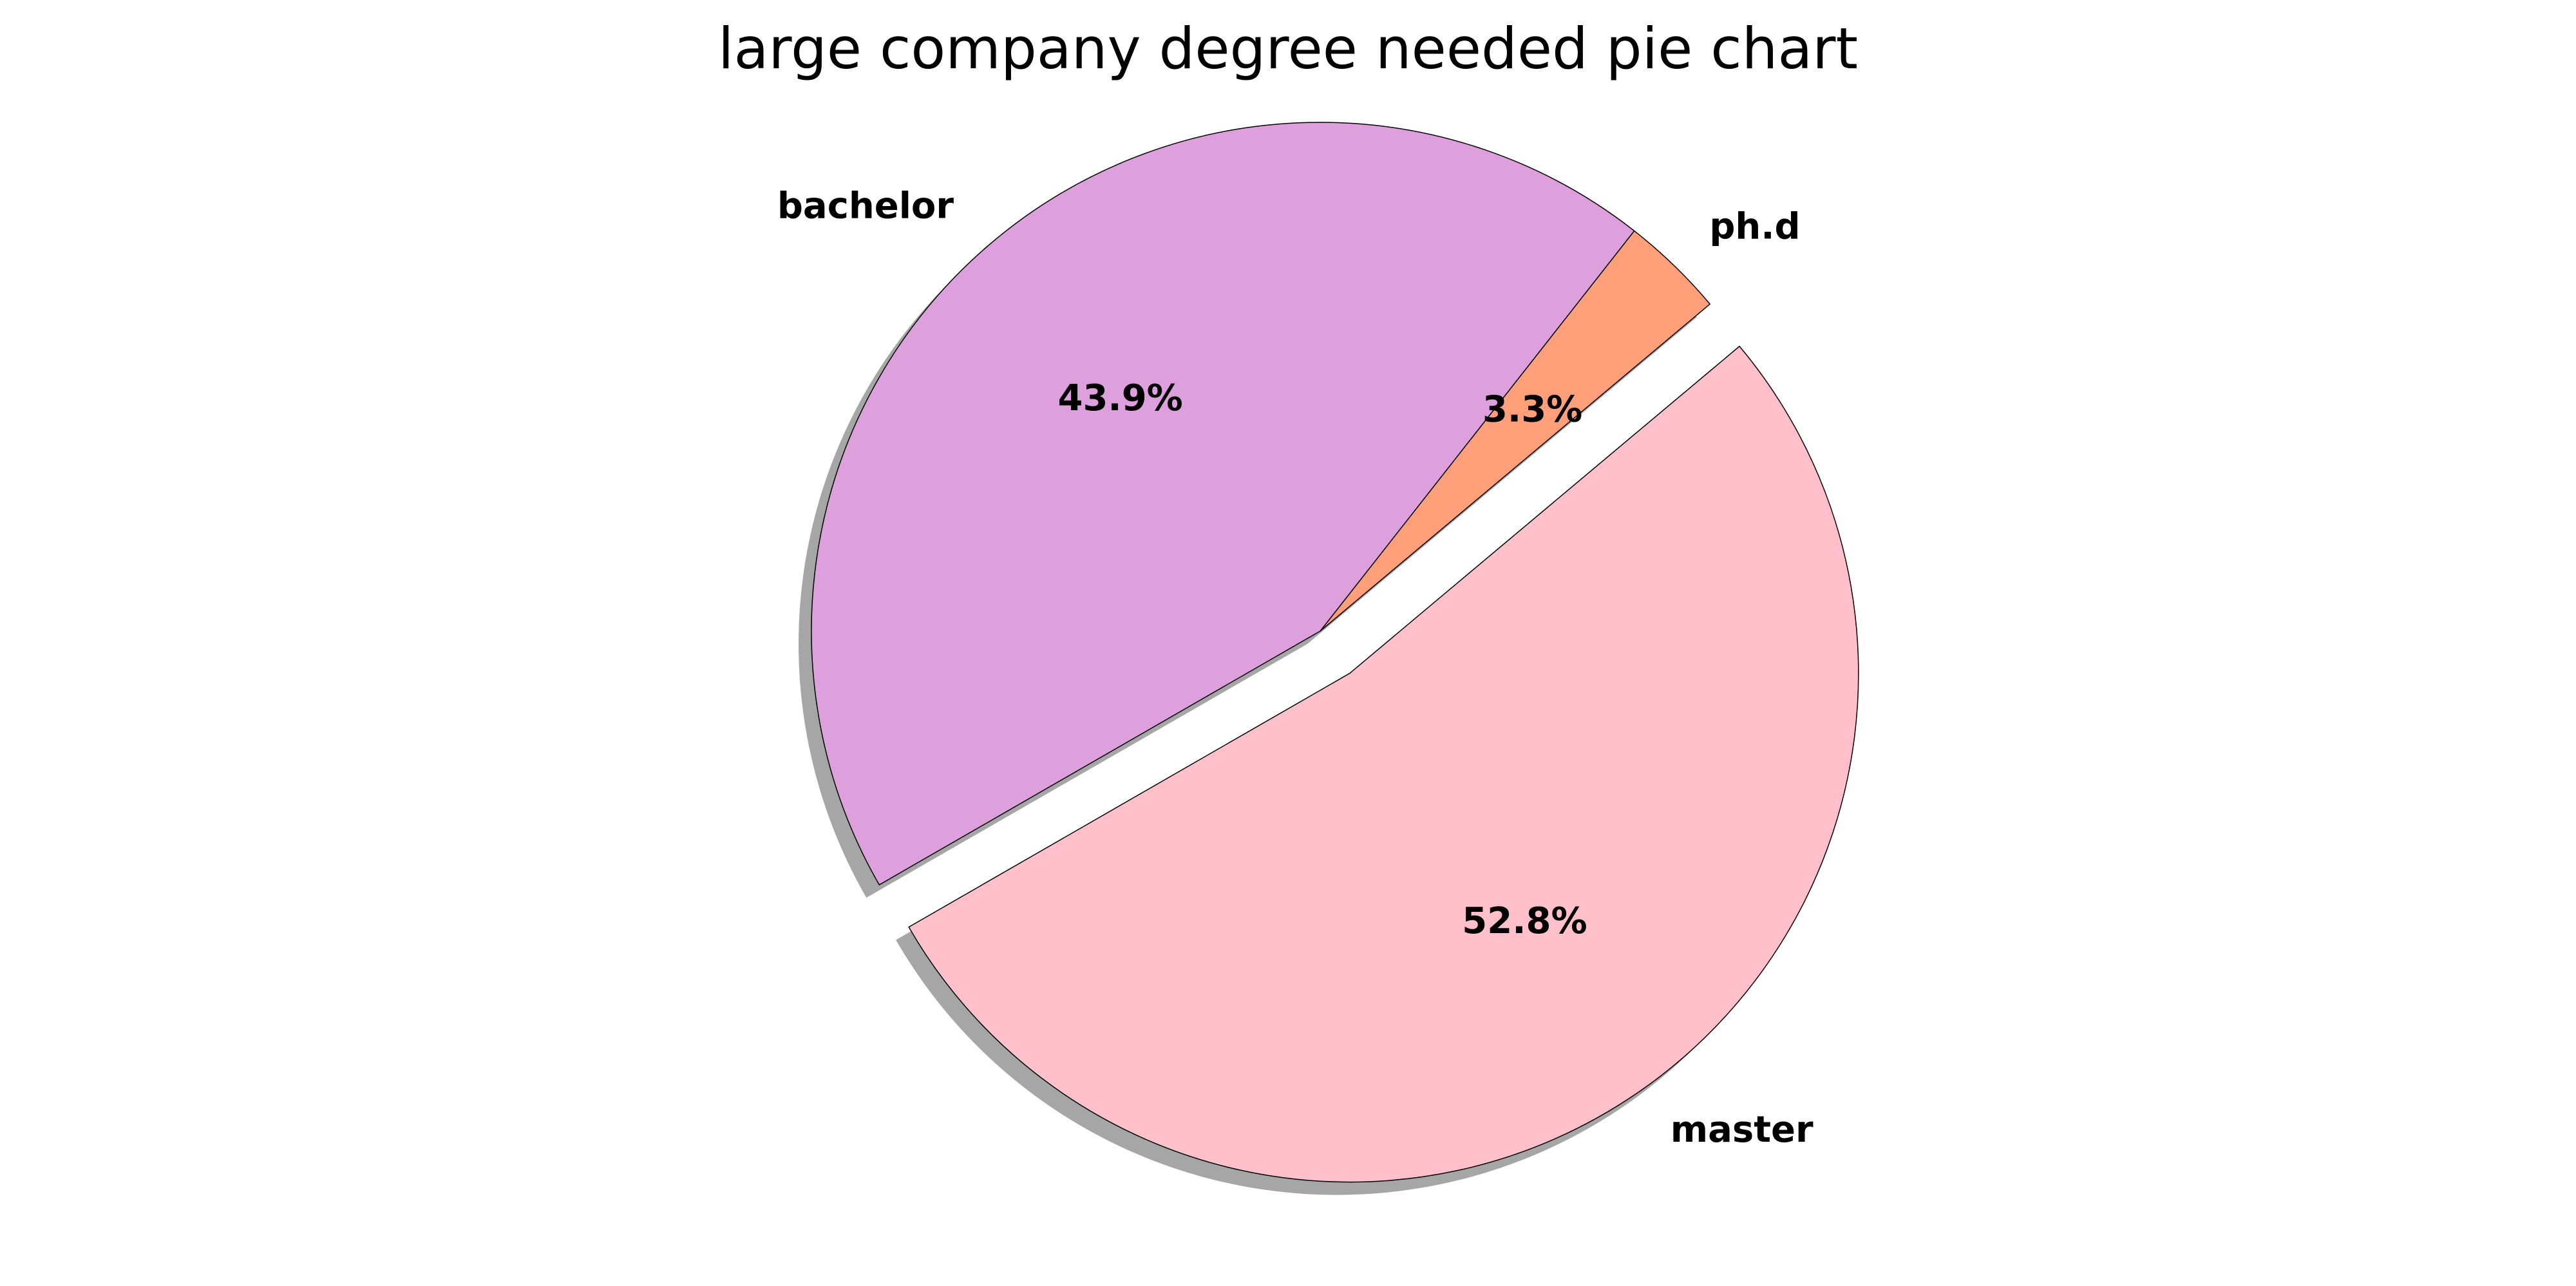 The width and height of the screenshot is (2576, 1286). I want to click on slice-percent-ph-d: 3.3%, so click(1532, 410).